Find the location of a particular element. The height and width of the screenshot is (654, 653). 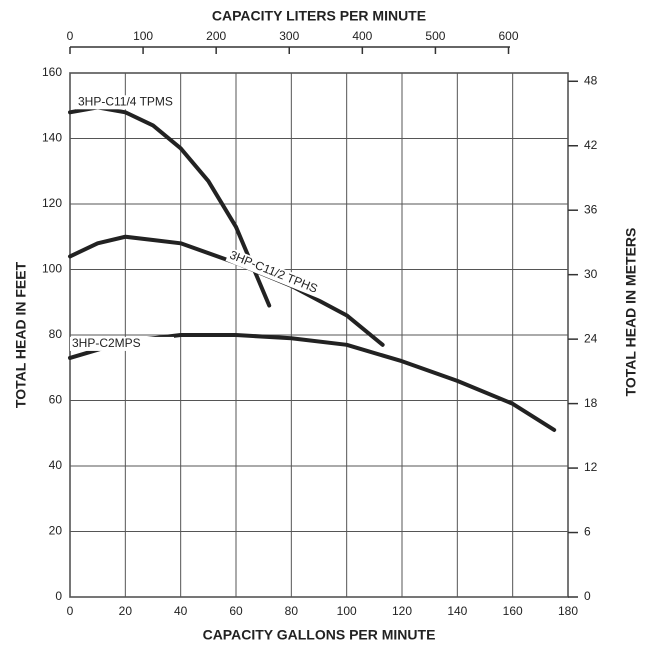

x-tick-label: 20 is located at coordinates (126, 611).